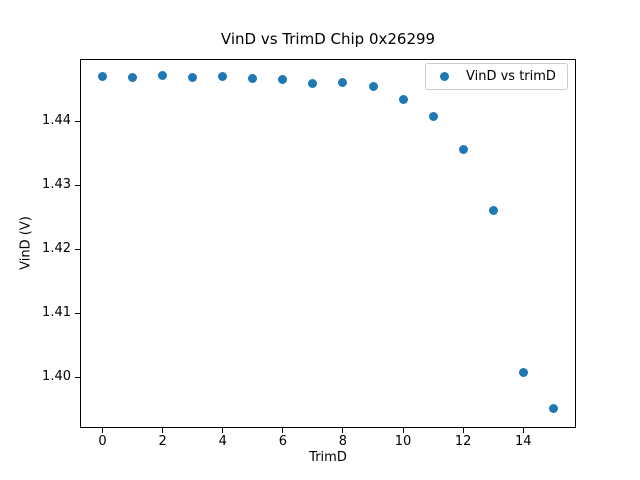 The image size is (640, 480). Describe the element at coordinates (523, 441) in the screenshot. I see `x-tick-label: 14` at that location.